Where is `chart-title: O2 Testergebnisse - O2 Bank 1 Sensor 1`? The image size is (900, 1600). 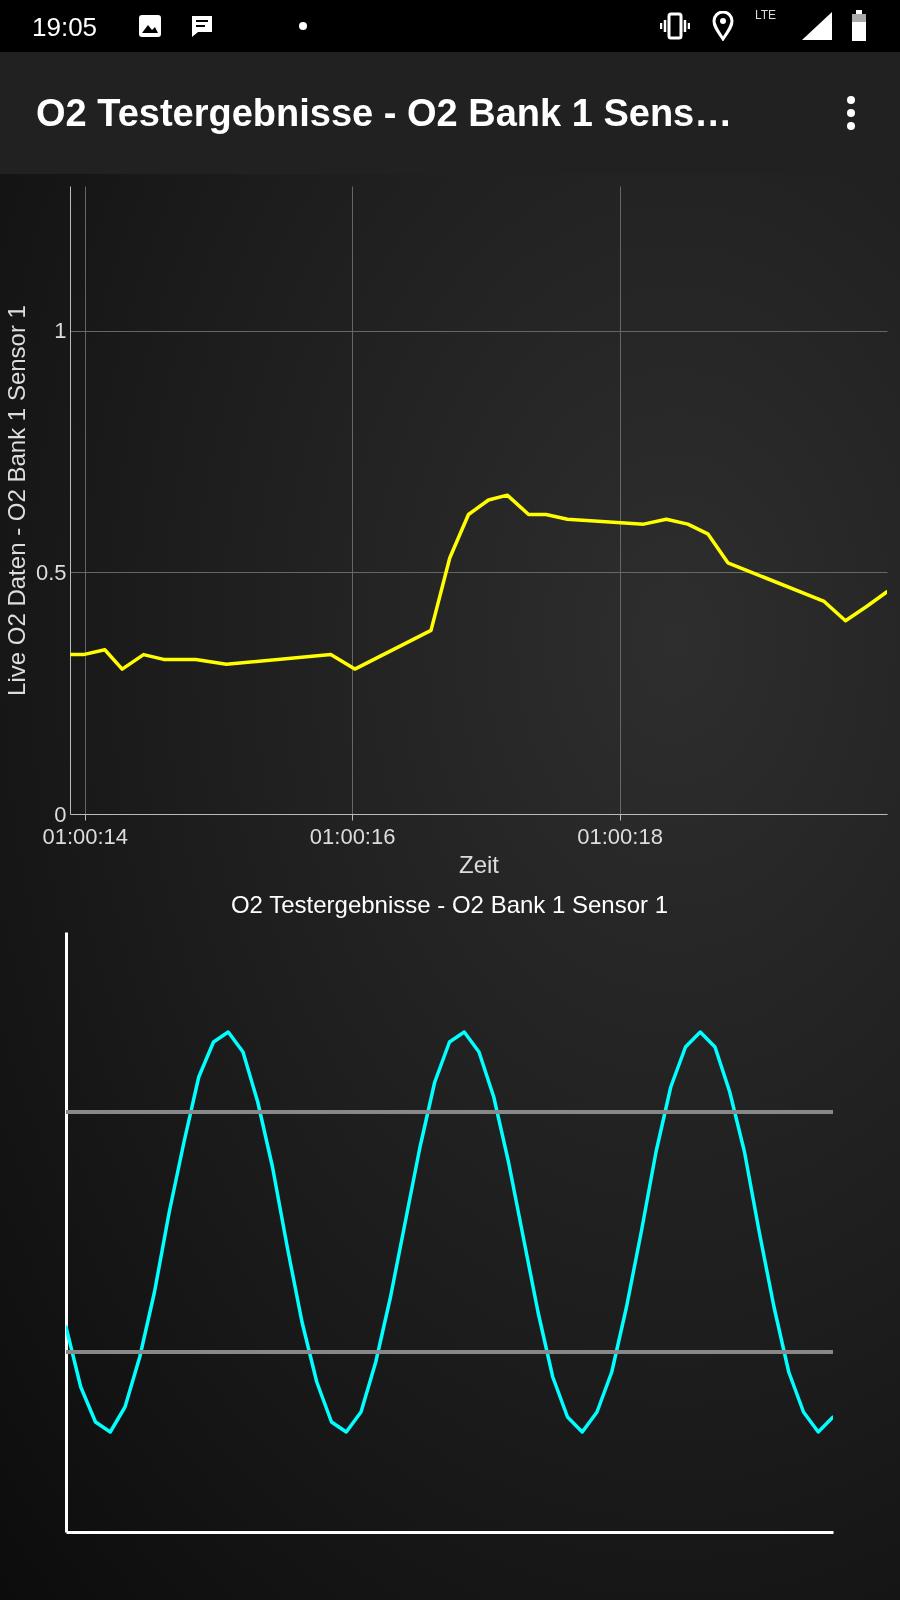
chart-title: O2 Testergebnisse - O2 Bank 1 Sensor 1 is located at coordinates (449, 904).